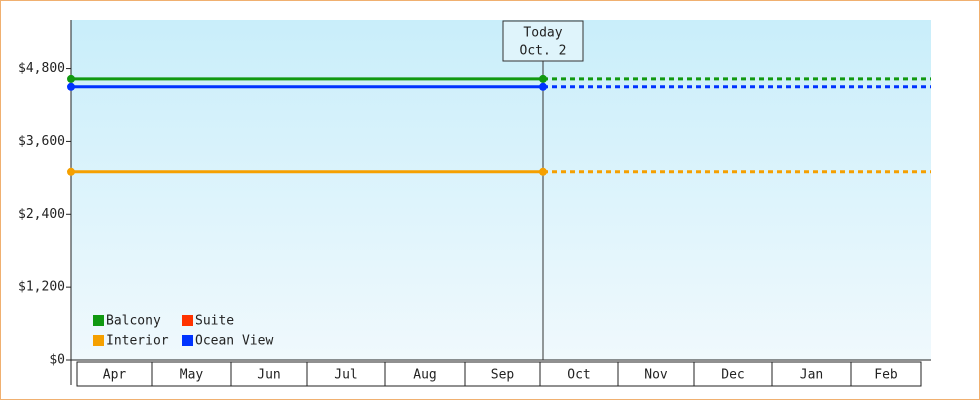 The height and width of the screenshot is (400, 980). I want to click on x-tick-label: Nov, so click(656, 375).